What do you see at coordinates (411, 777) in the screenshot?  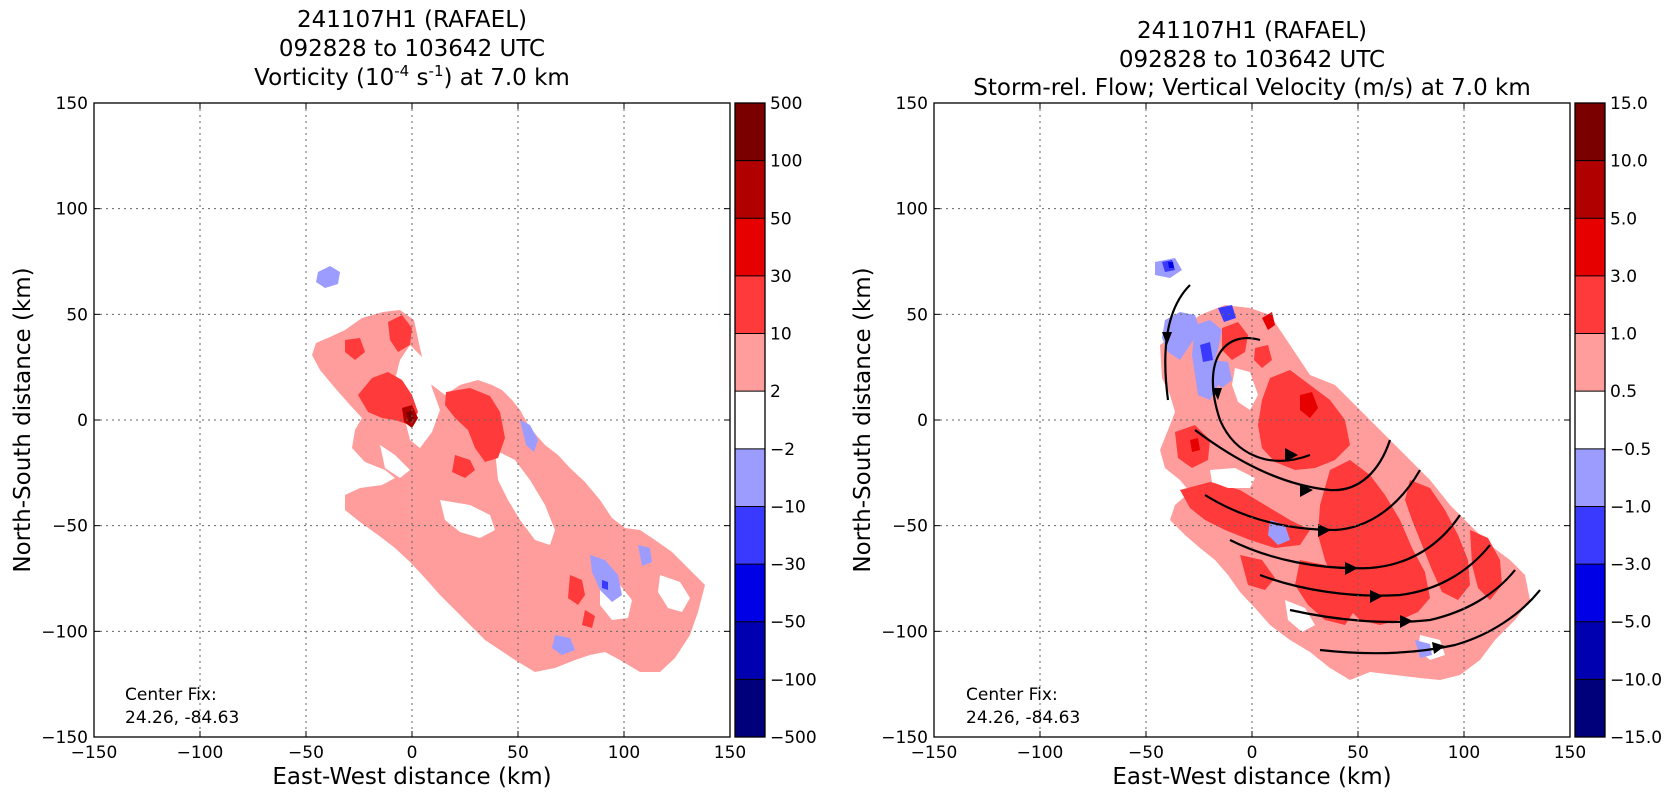 I see `panel1-xlabel: East-West distance (km)` at bounding box center [411, 777].